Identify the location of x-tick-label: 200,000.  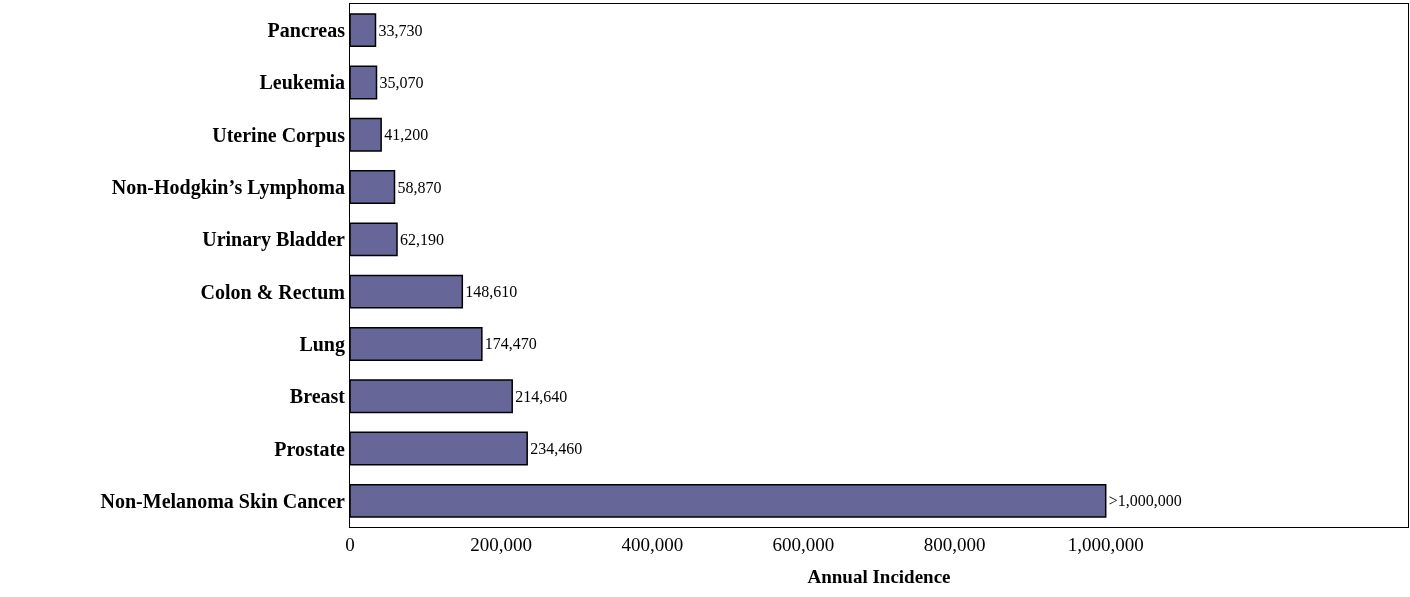
(501, 544).